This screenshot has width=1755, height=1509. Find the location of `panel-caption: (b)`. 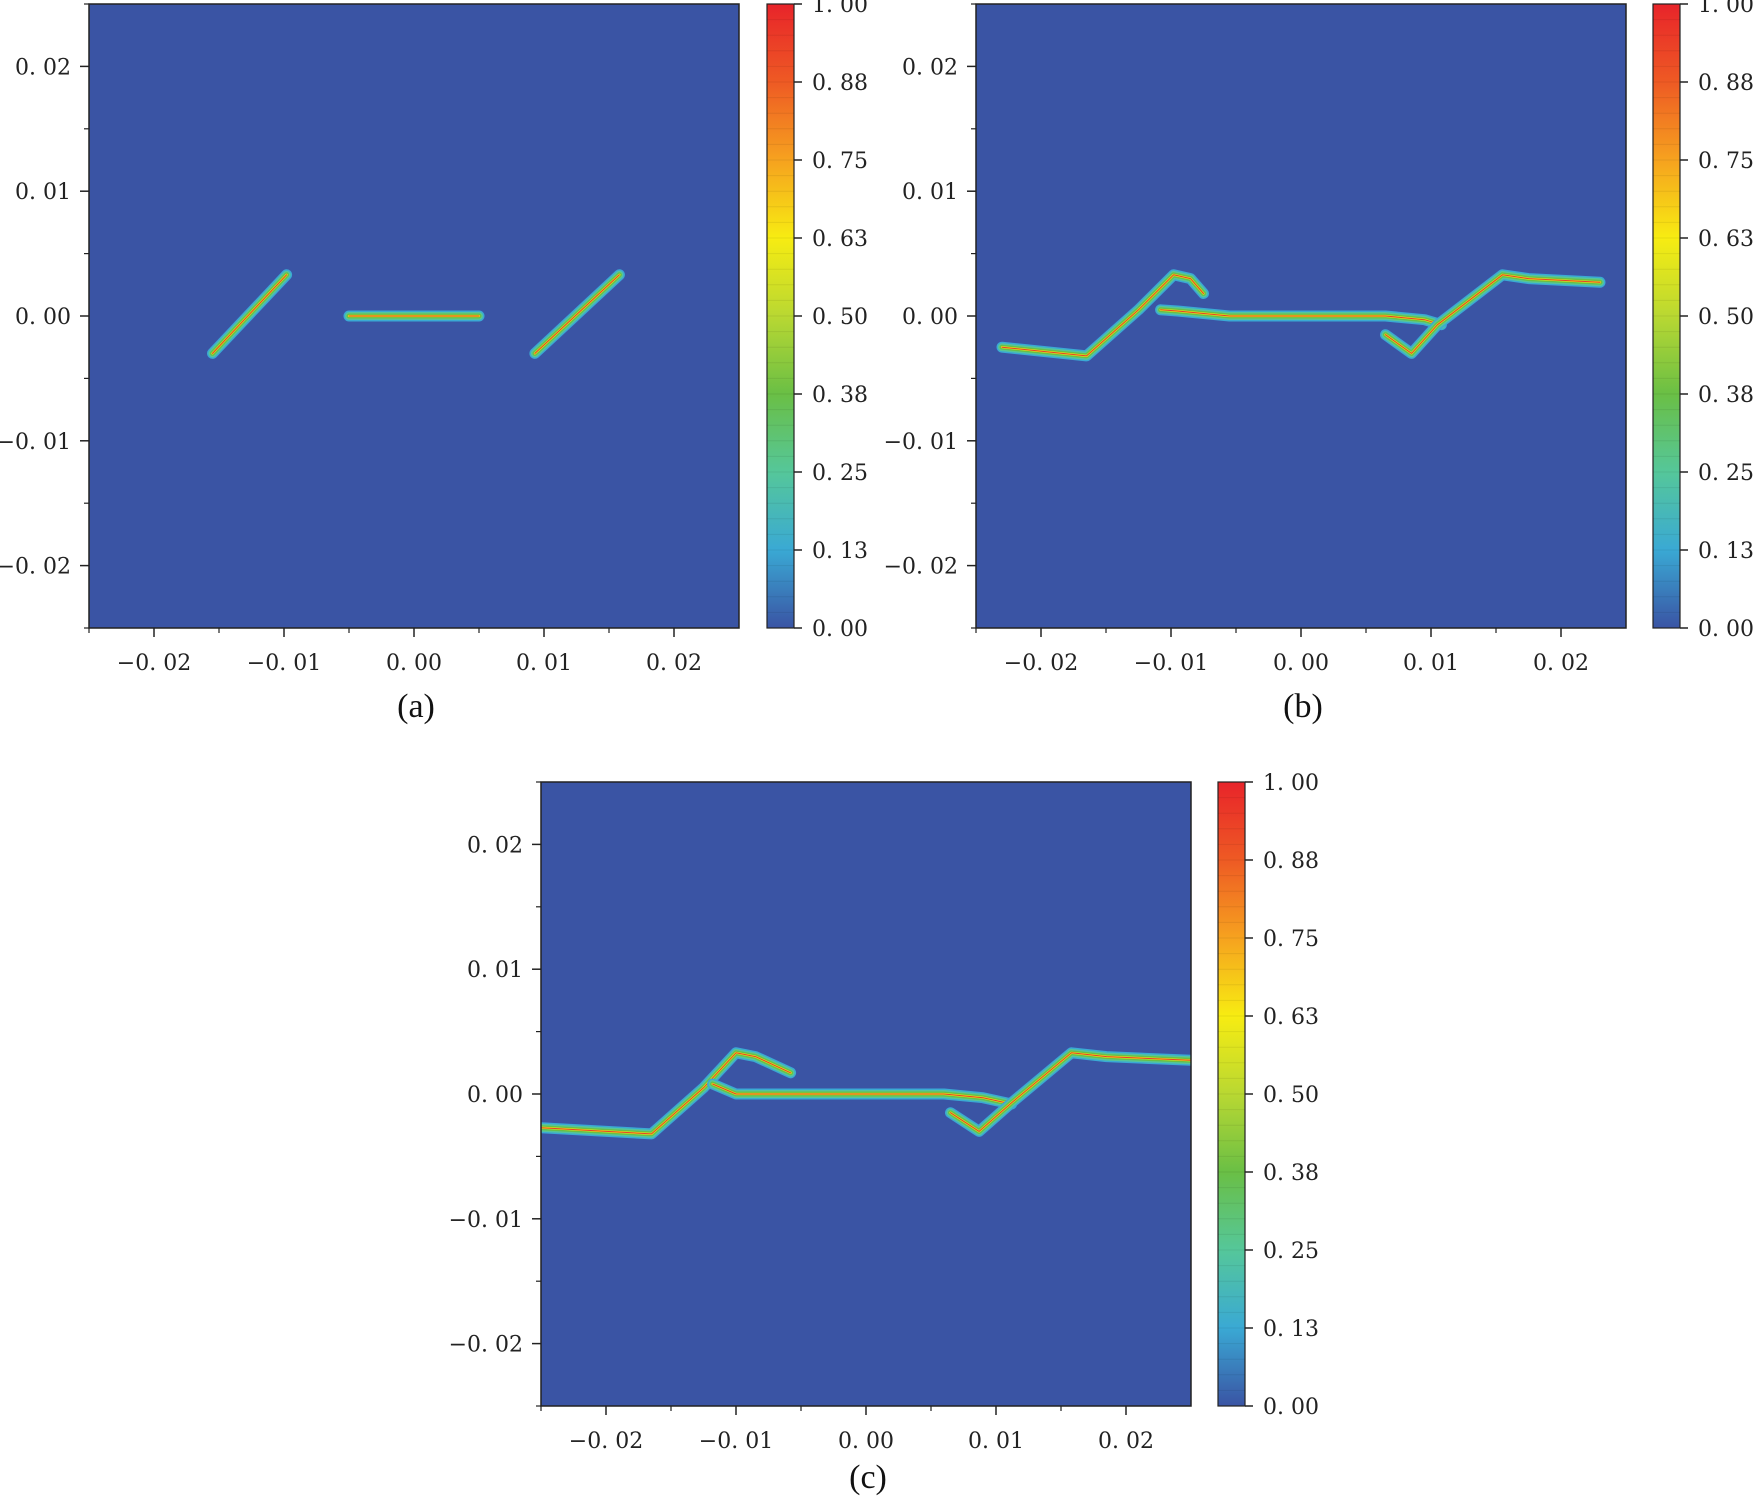

panel-caption: (b) is located at coordinates (1303, 706).